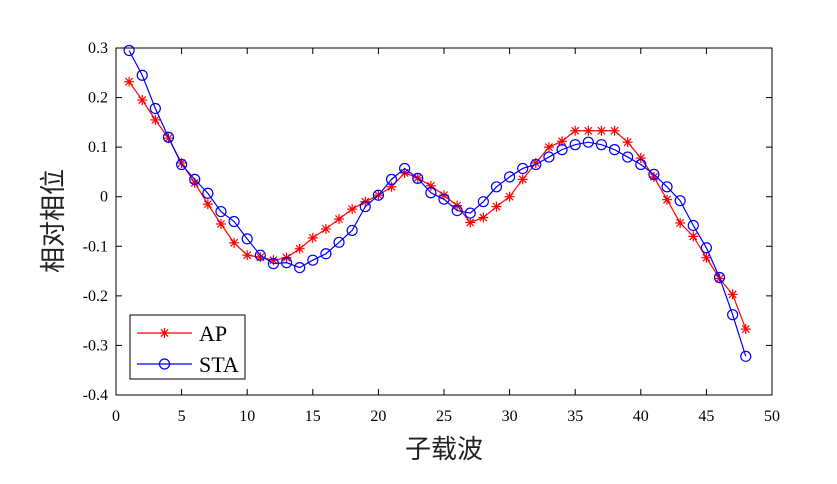 This screenshot has height=484, width=837. I want to click on x-tick-label: 50, so click(772, 416).